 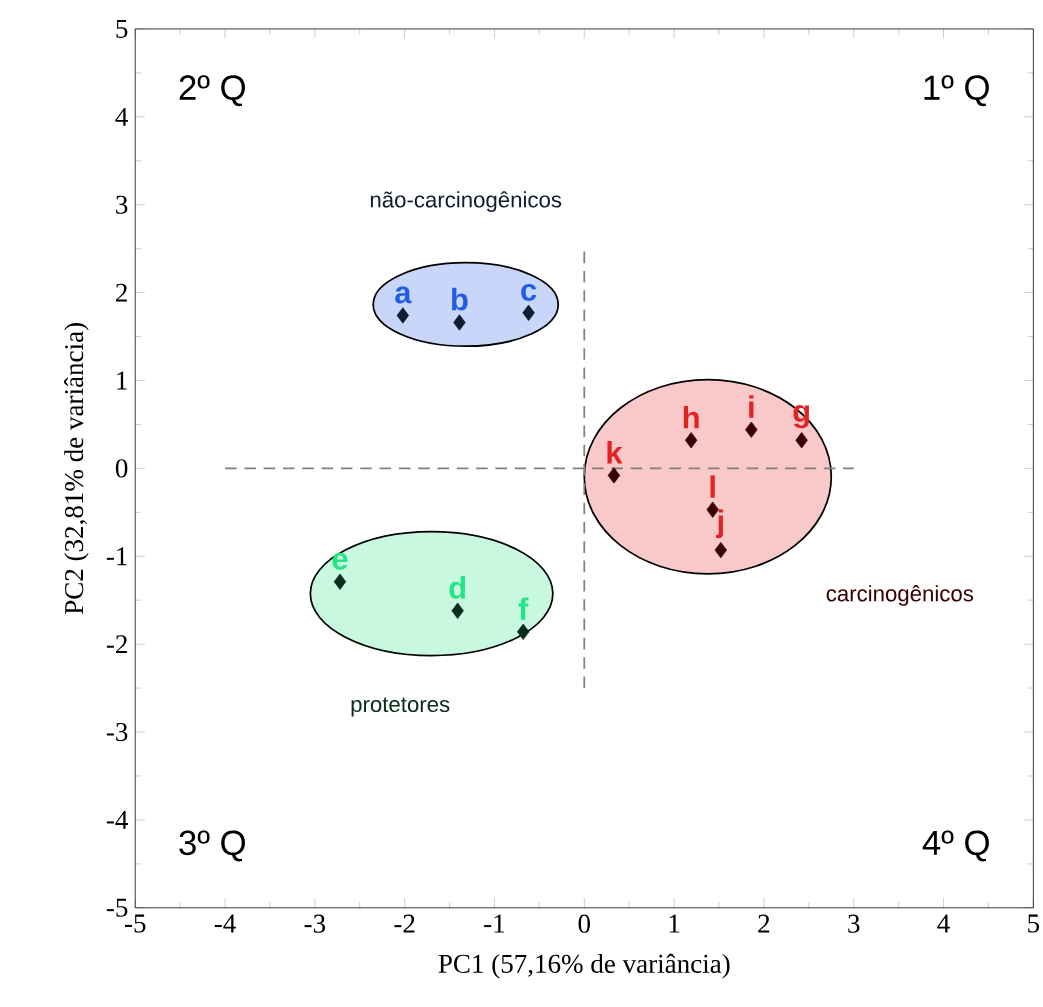 I want to click on x-tick-label: 1, so click(x=674, y=923).